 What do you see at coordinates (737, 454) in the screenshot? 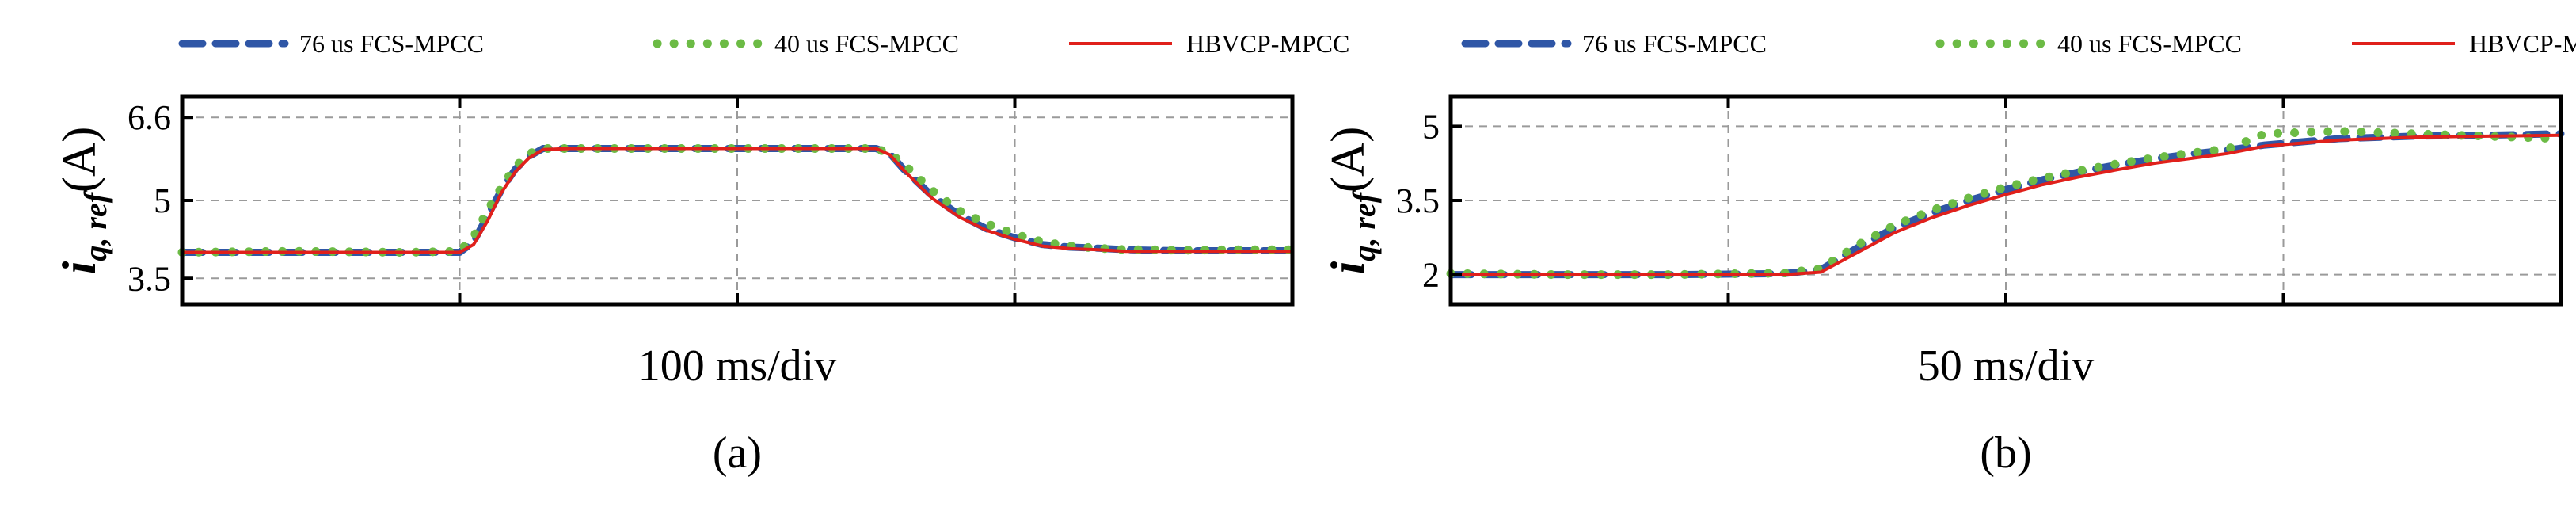
I see `panel-label: (a)` at bounding box center [737, 454].